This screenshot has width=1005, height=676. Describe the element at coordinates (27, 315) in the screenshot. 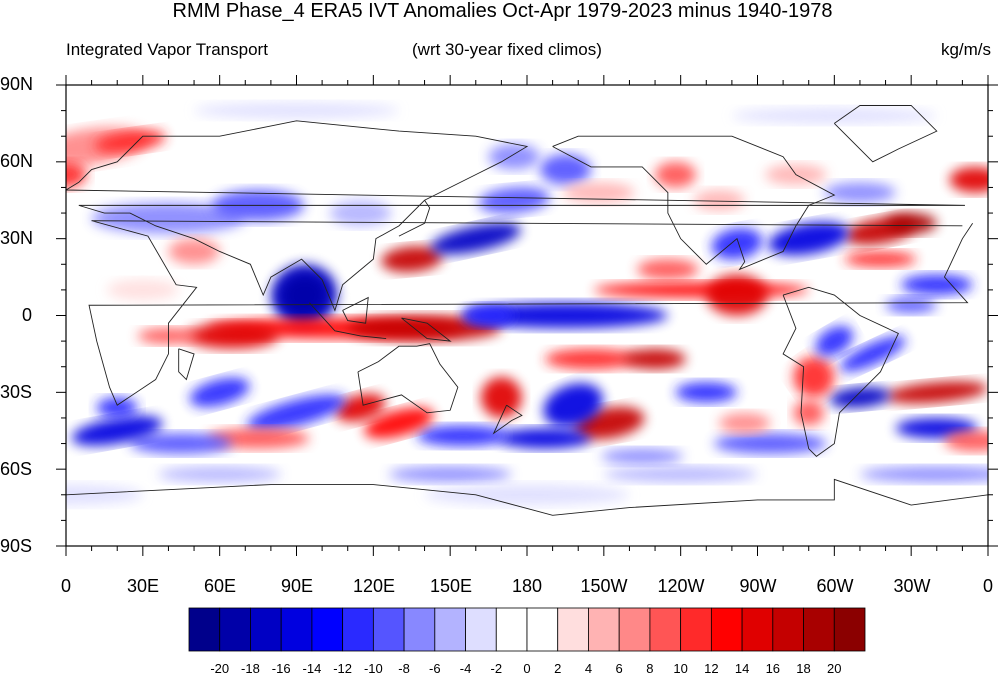

I see `lat-label-eq: 0` at that location.